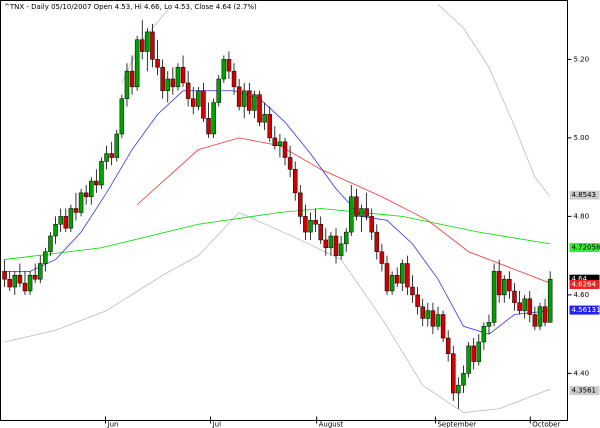 Image resolution: width=600 pixels, height=428 pixels. What do you see at coordinates (113, 424) in the screenshot?
I see `x-tick-label: Jun` at bounding box center [113, 424].